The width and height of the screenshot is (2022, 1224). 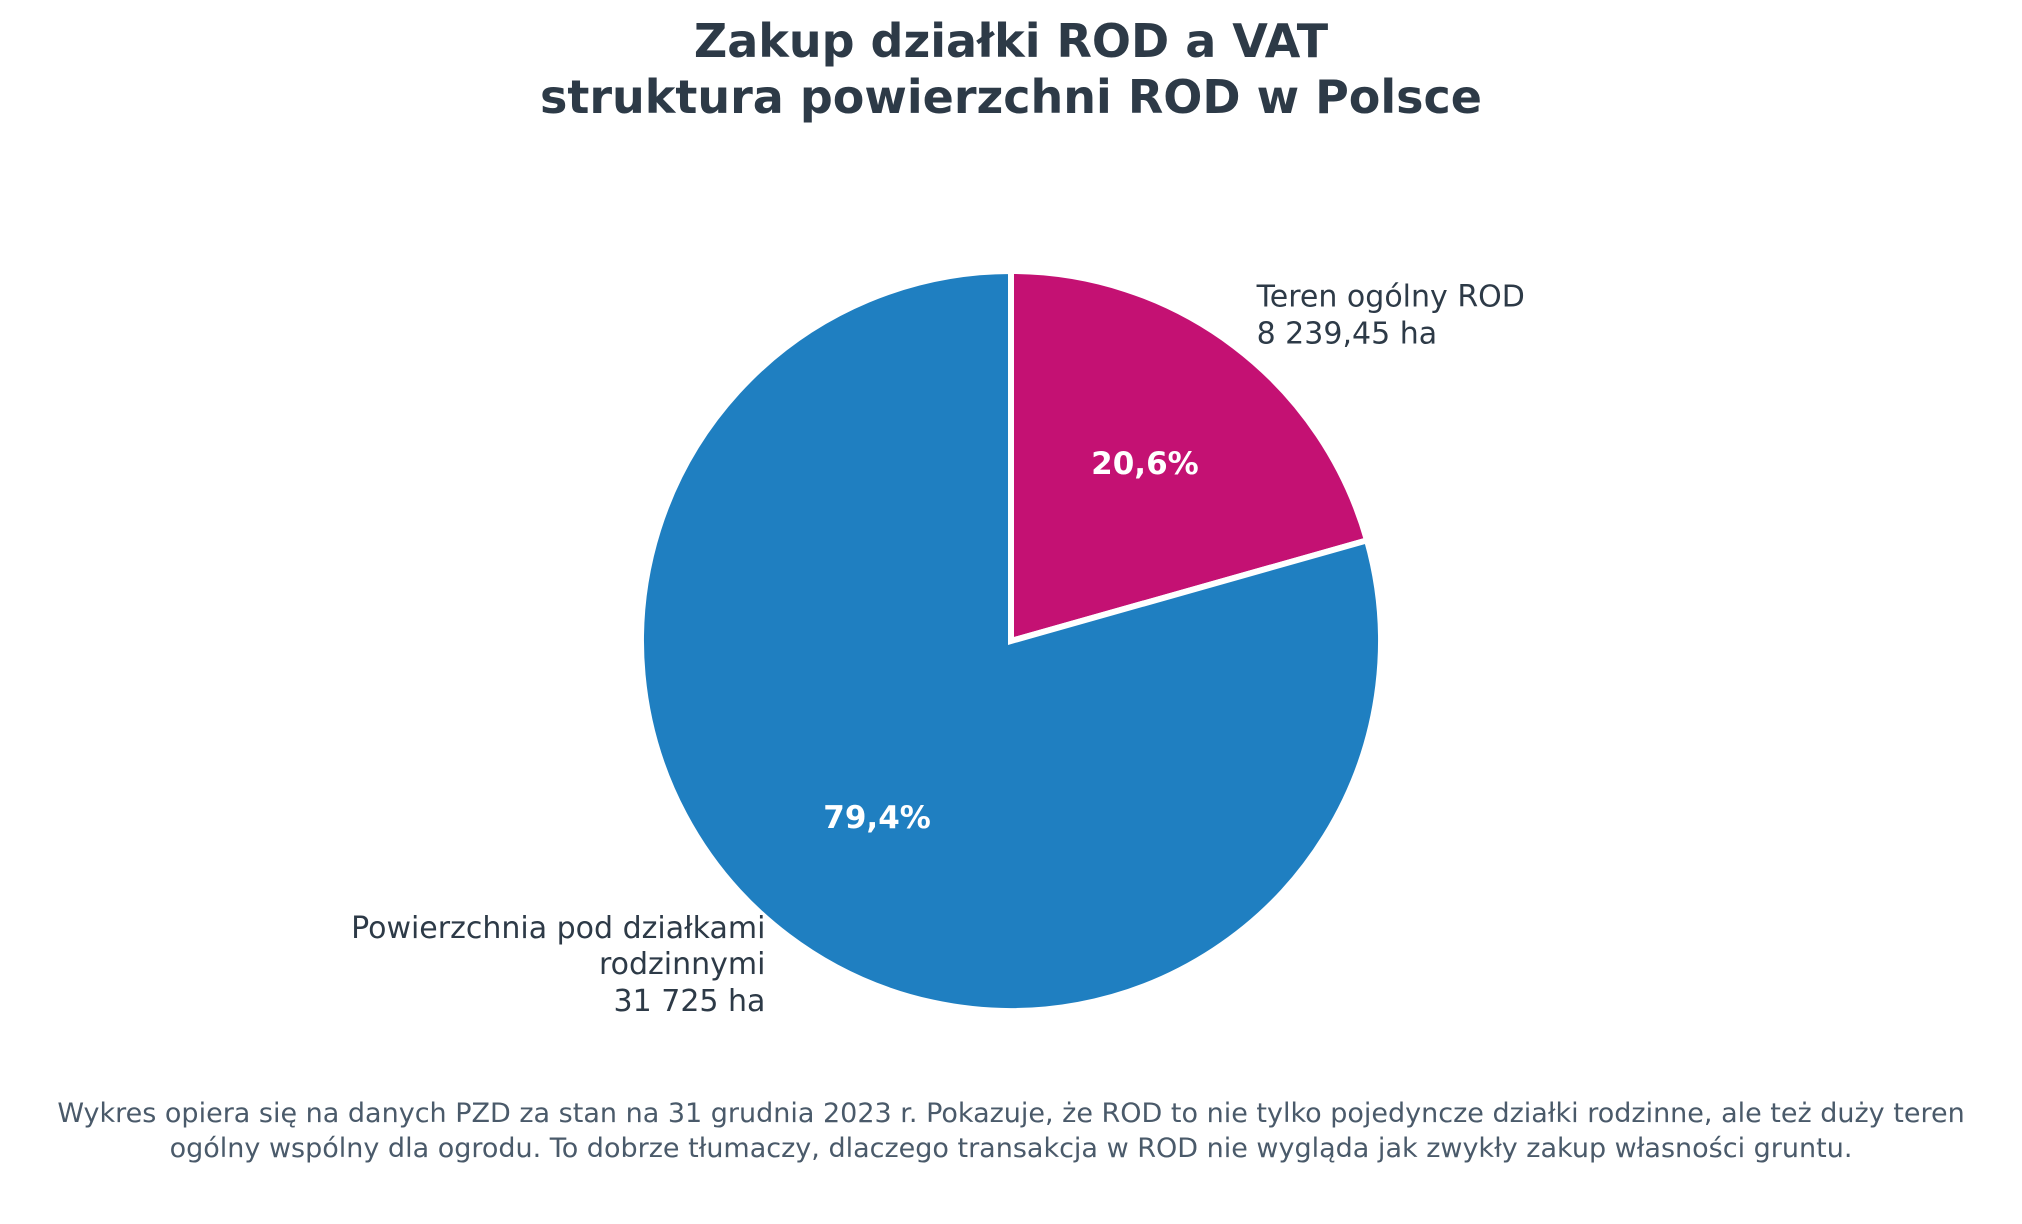 I want to click on percent-label: 20,6%, so click(x=1145, y=463).